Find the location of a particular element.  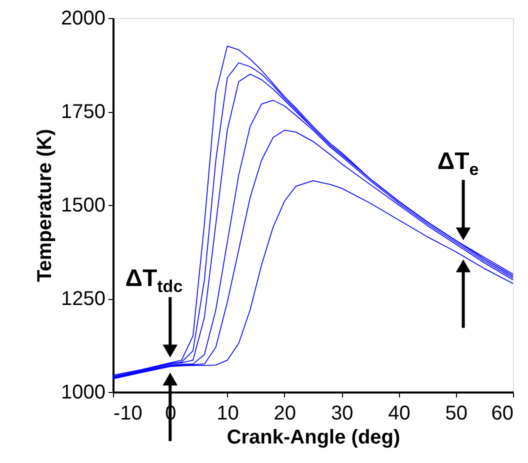

y-tick-label: 1000 is located at coordinates (83, 393).